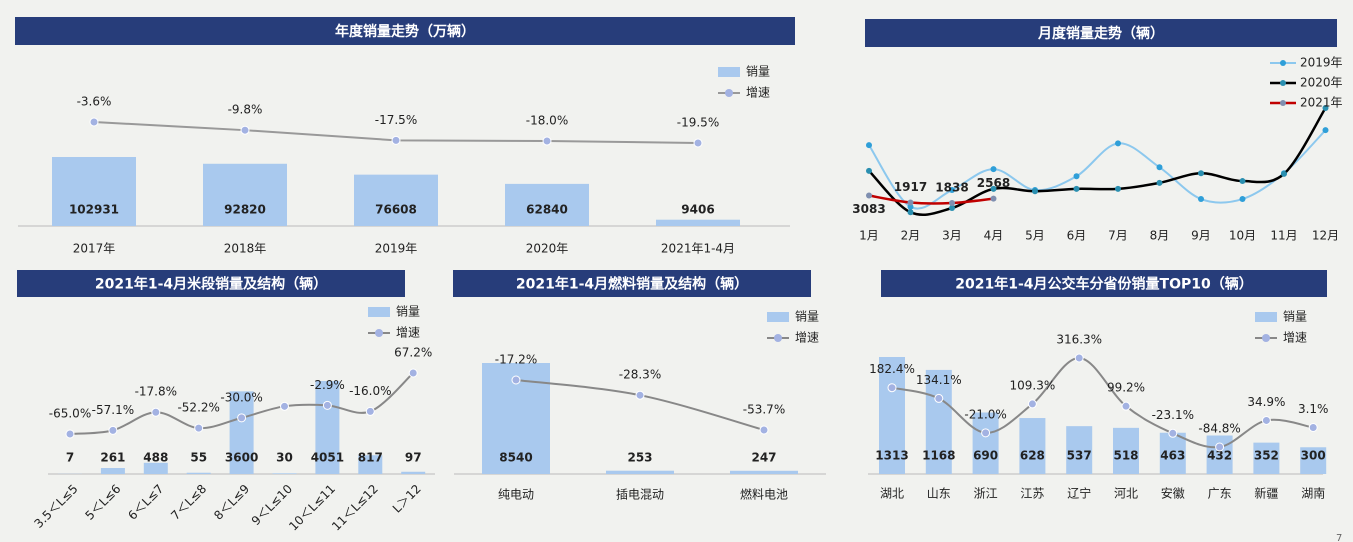  Describe the element at coordinates (868, 209) in the screenshot. I see `data-label: 3083` at that location.